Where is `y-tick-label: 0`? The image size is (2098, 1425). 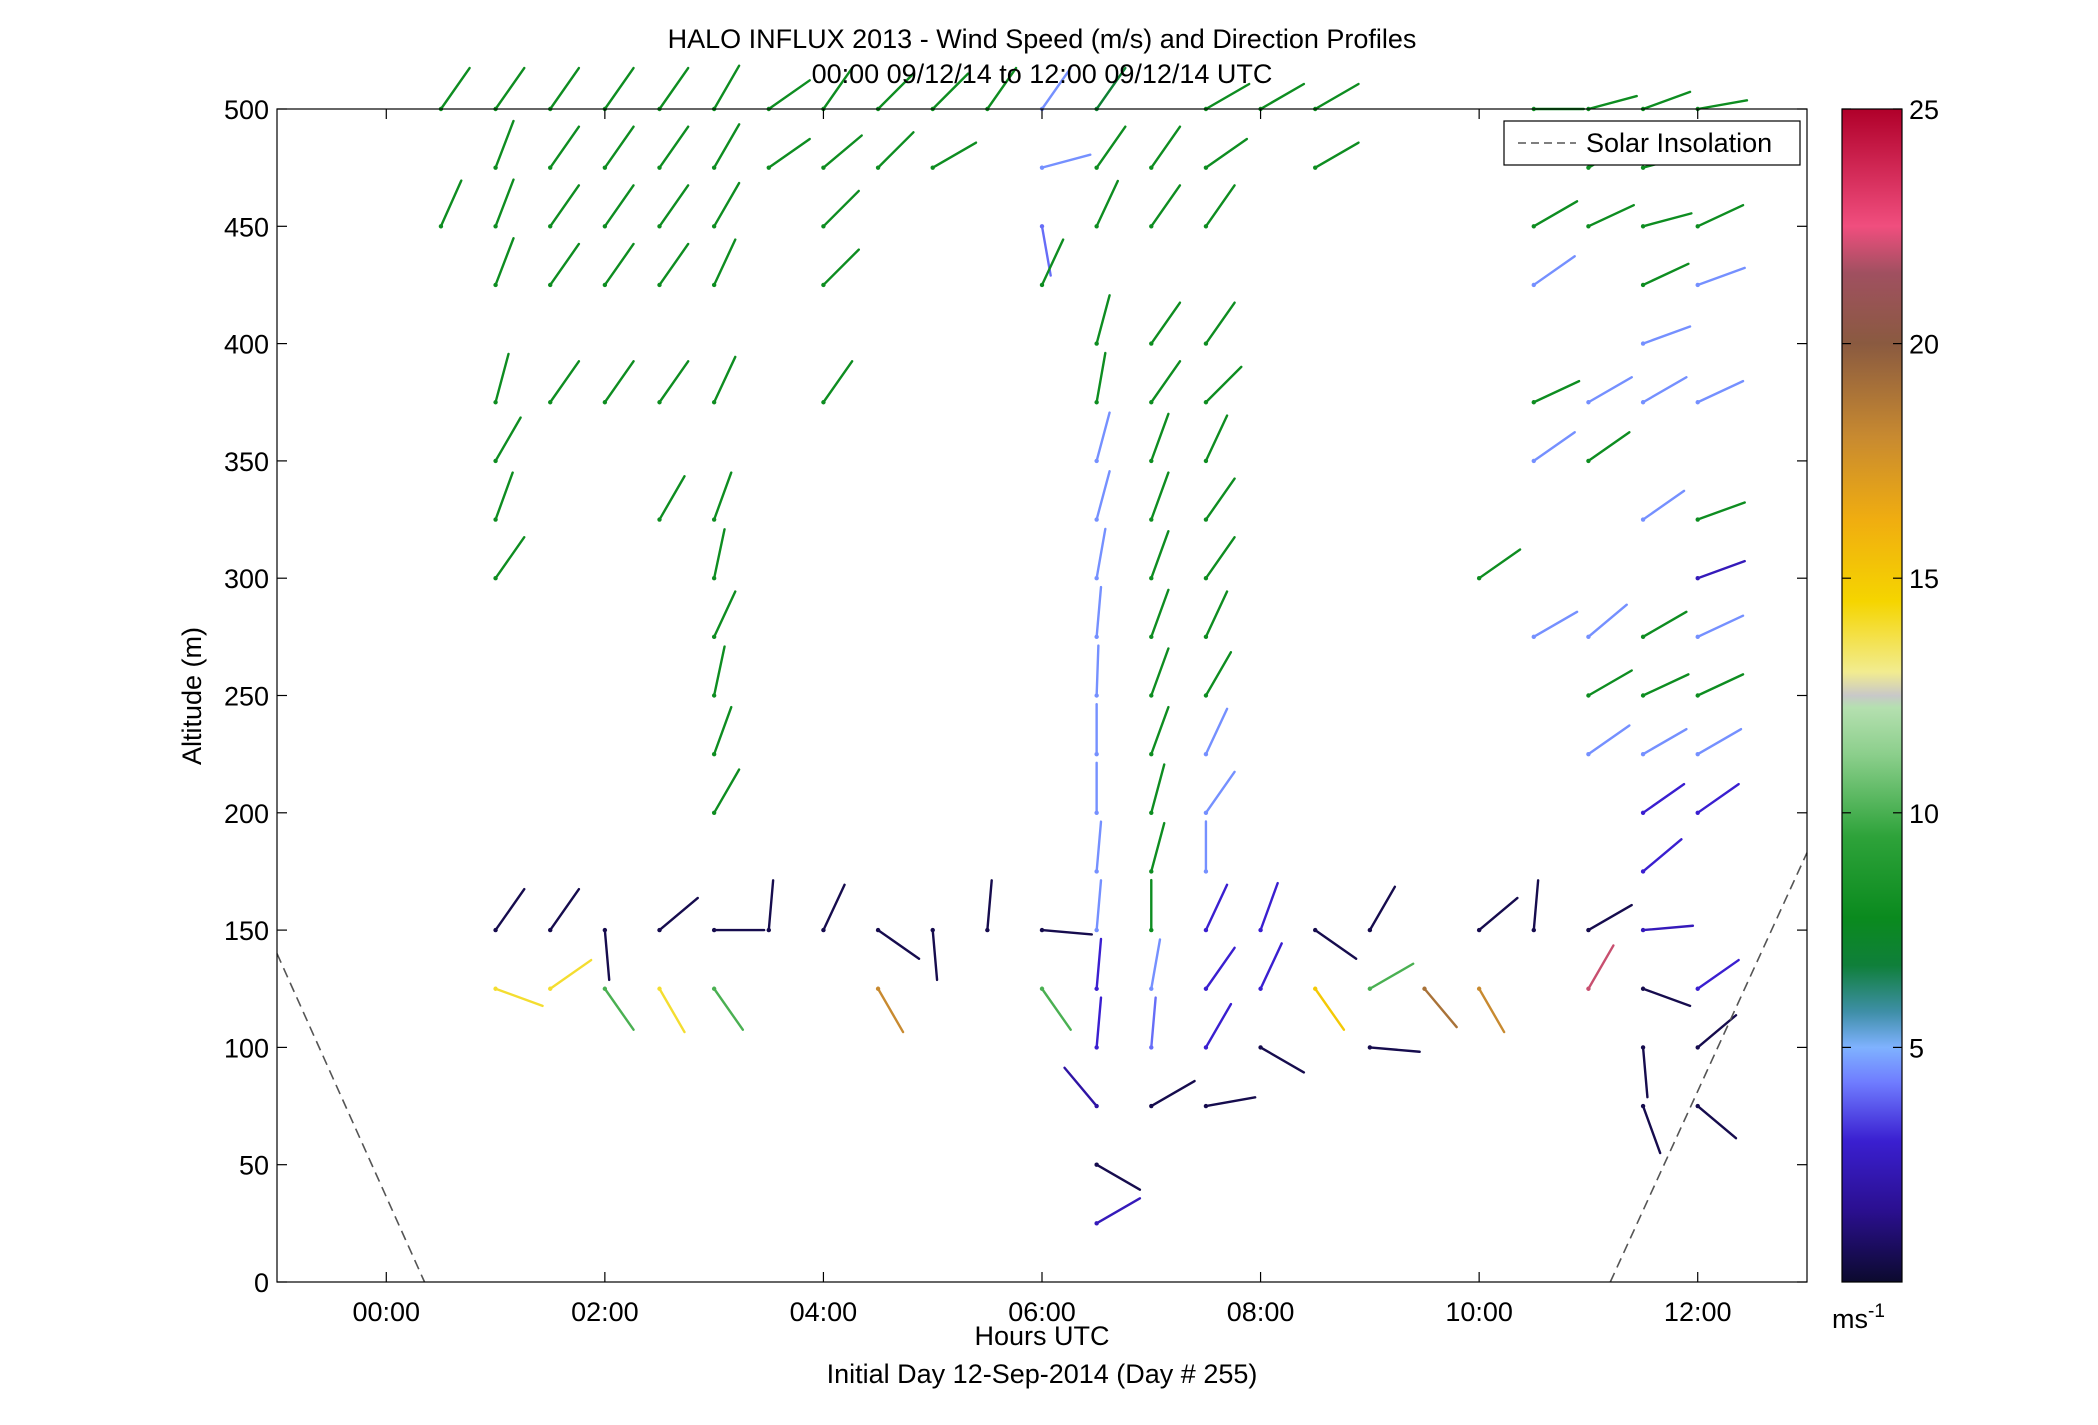
y-tick-label: 0 is located at coordinates (261, 1283).